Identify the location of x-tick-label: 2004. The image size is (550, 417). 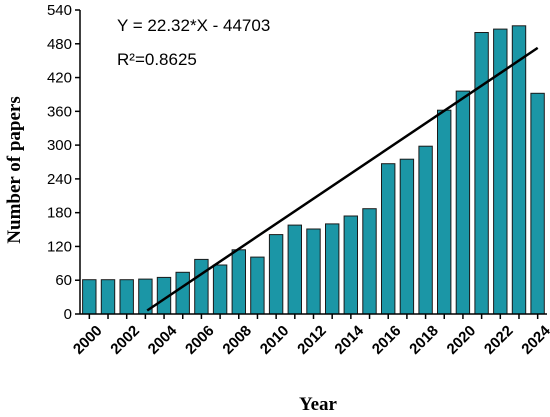
(163, 340).